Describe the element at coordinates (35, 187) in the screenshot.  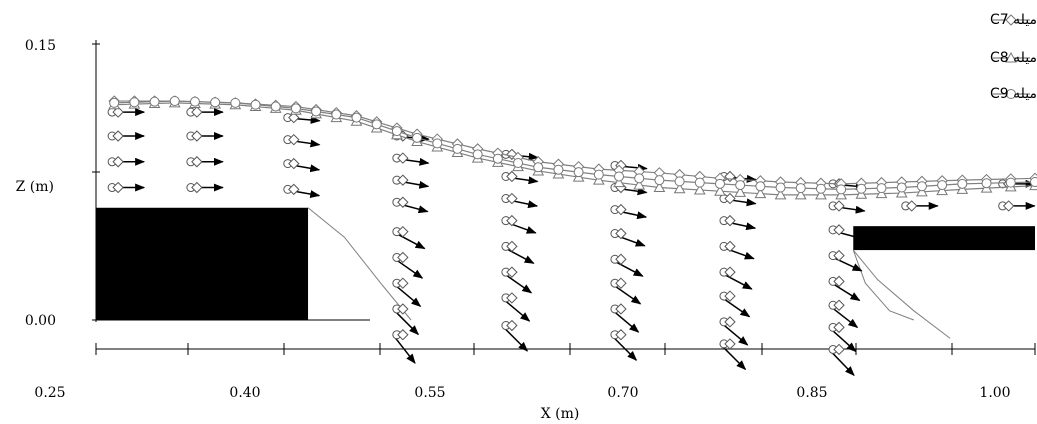
I see `y-axis-title: Z (m)` at that location.